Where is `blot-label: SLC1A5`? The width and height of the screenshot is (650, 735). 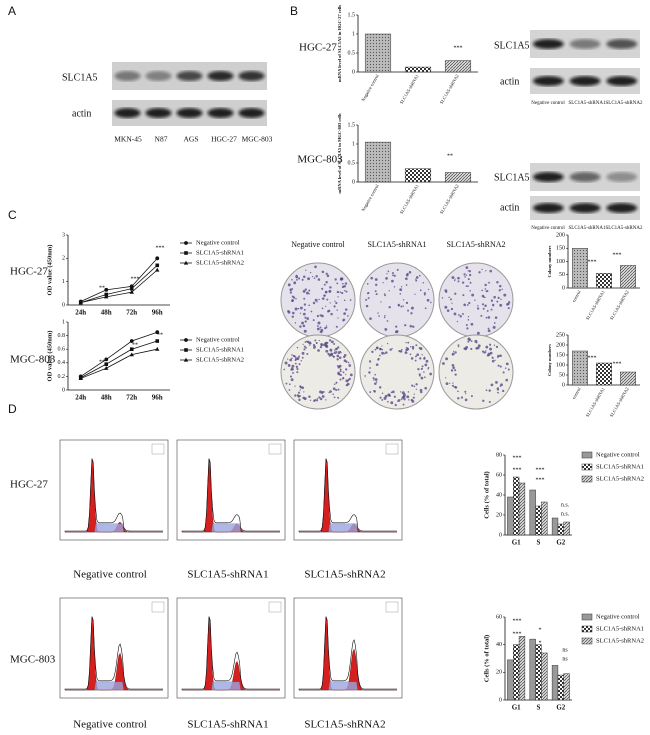
blot-label: SLC1A5 is located at coordinates (512, 177).